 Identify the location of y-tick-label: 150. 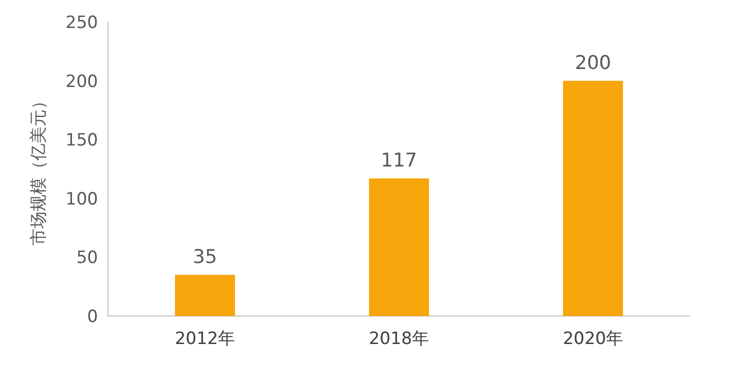
(82, 140).